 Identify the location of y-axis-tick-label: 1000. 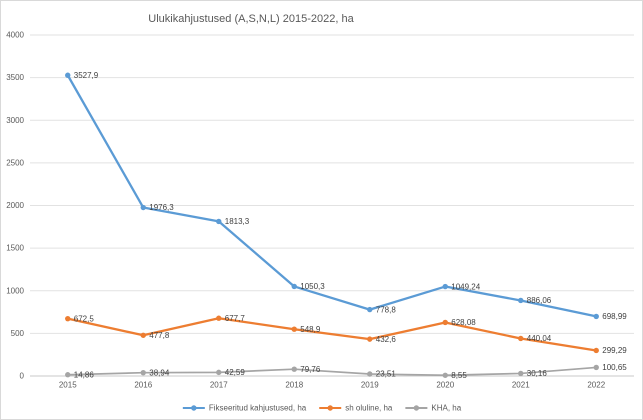
(15, 290).